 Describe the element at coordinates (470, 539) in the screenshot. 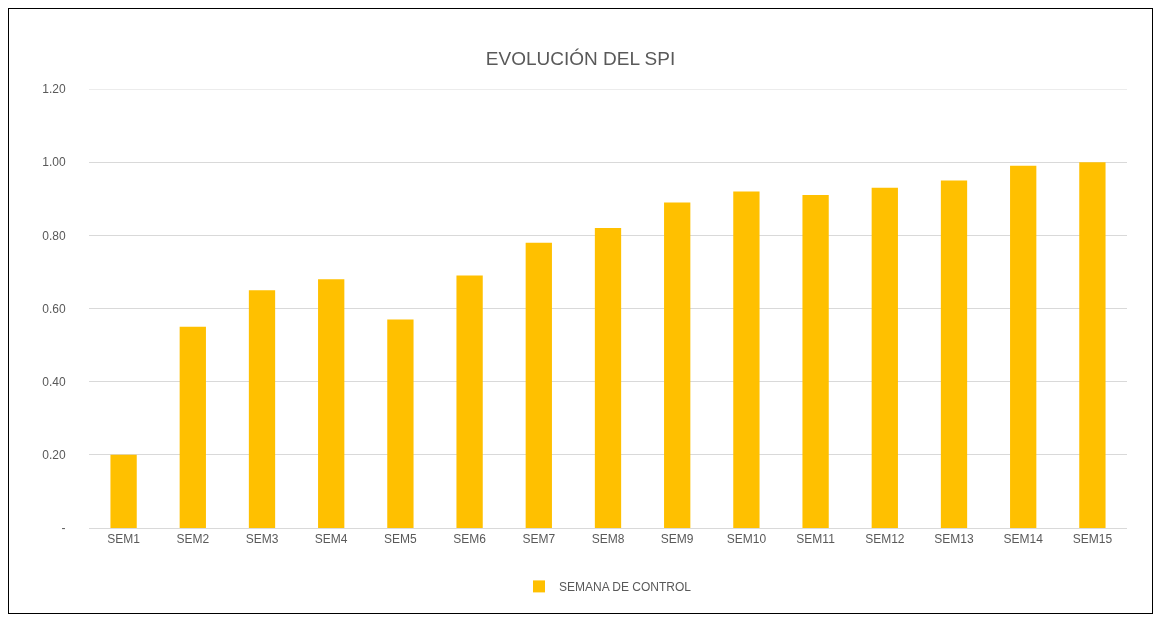

I see `x-tick-label: SEM6` at that location.